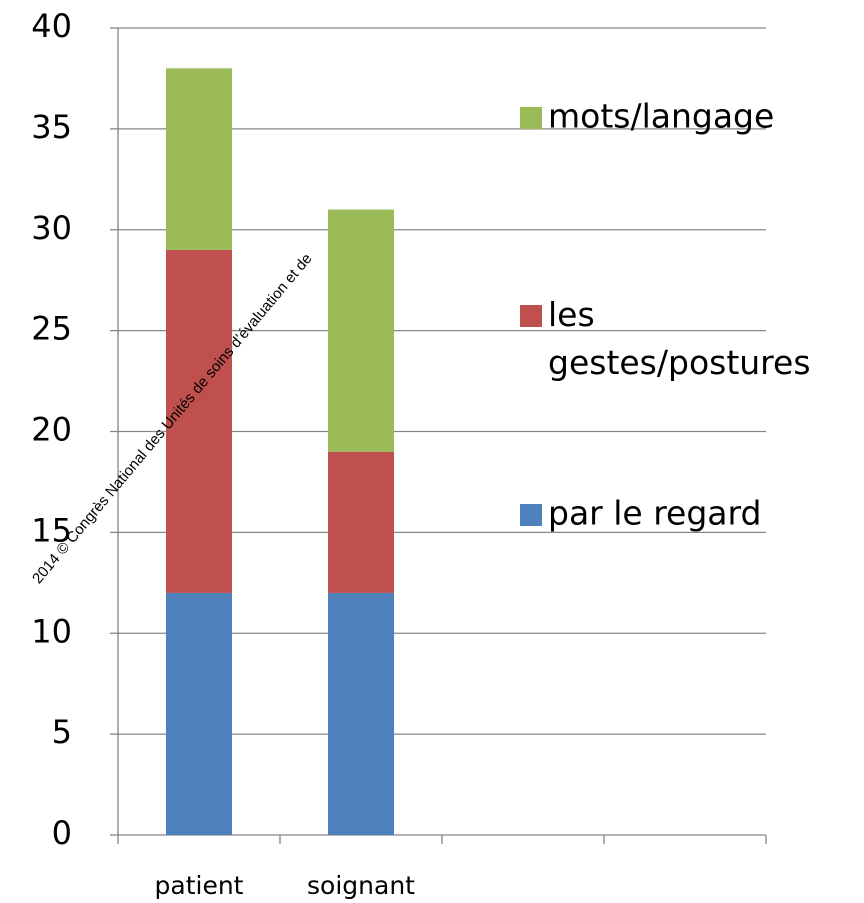  What do you see at coordinates (51, 127) in the screenshot?
I see `y-tick-label: 35` at bounding box center [51, 127].